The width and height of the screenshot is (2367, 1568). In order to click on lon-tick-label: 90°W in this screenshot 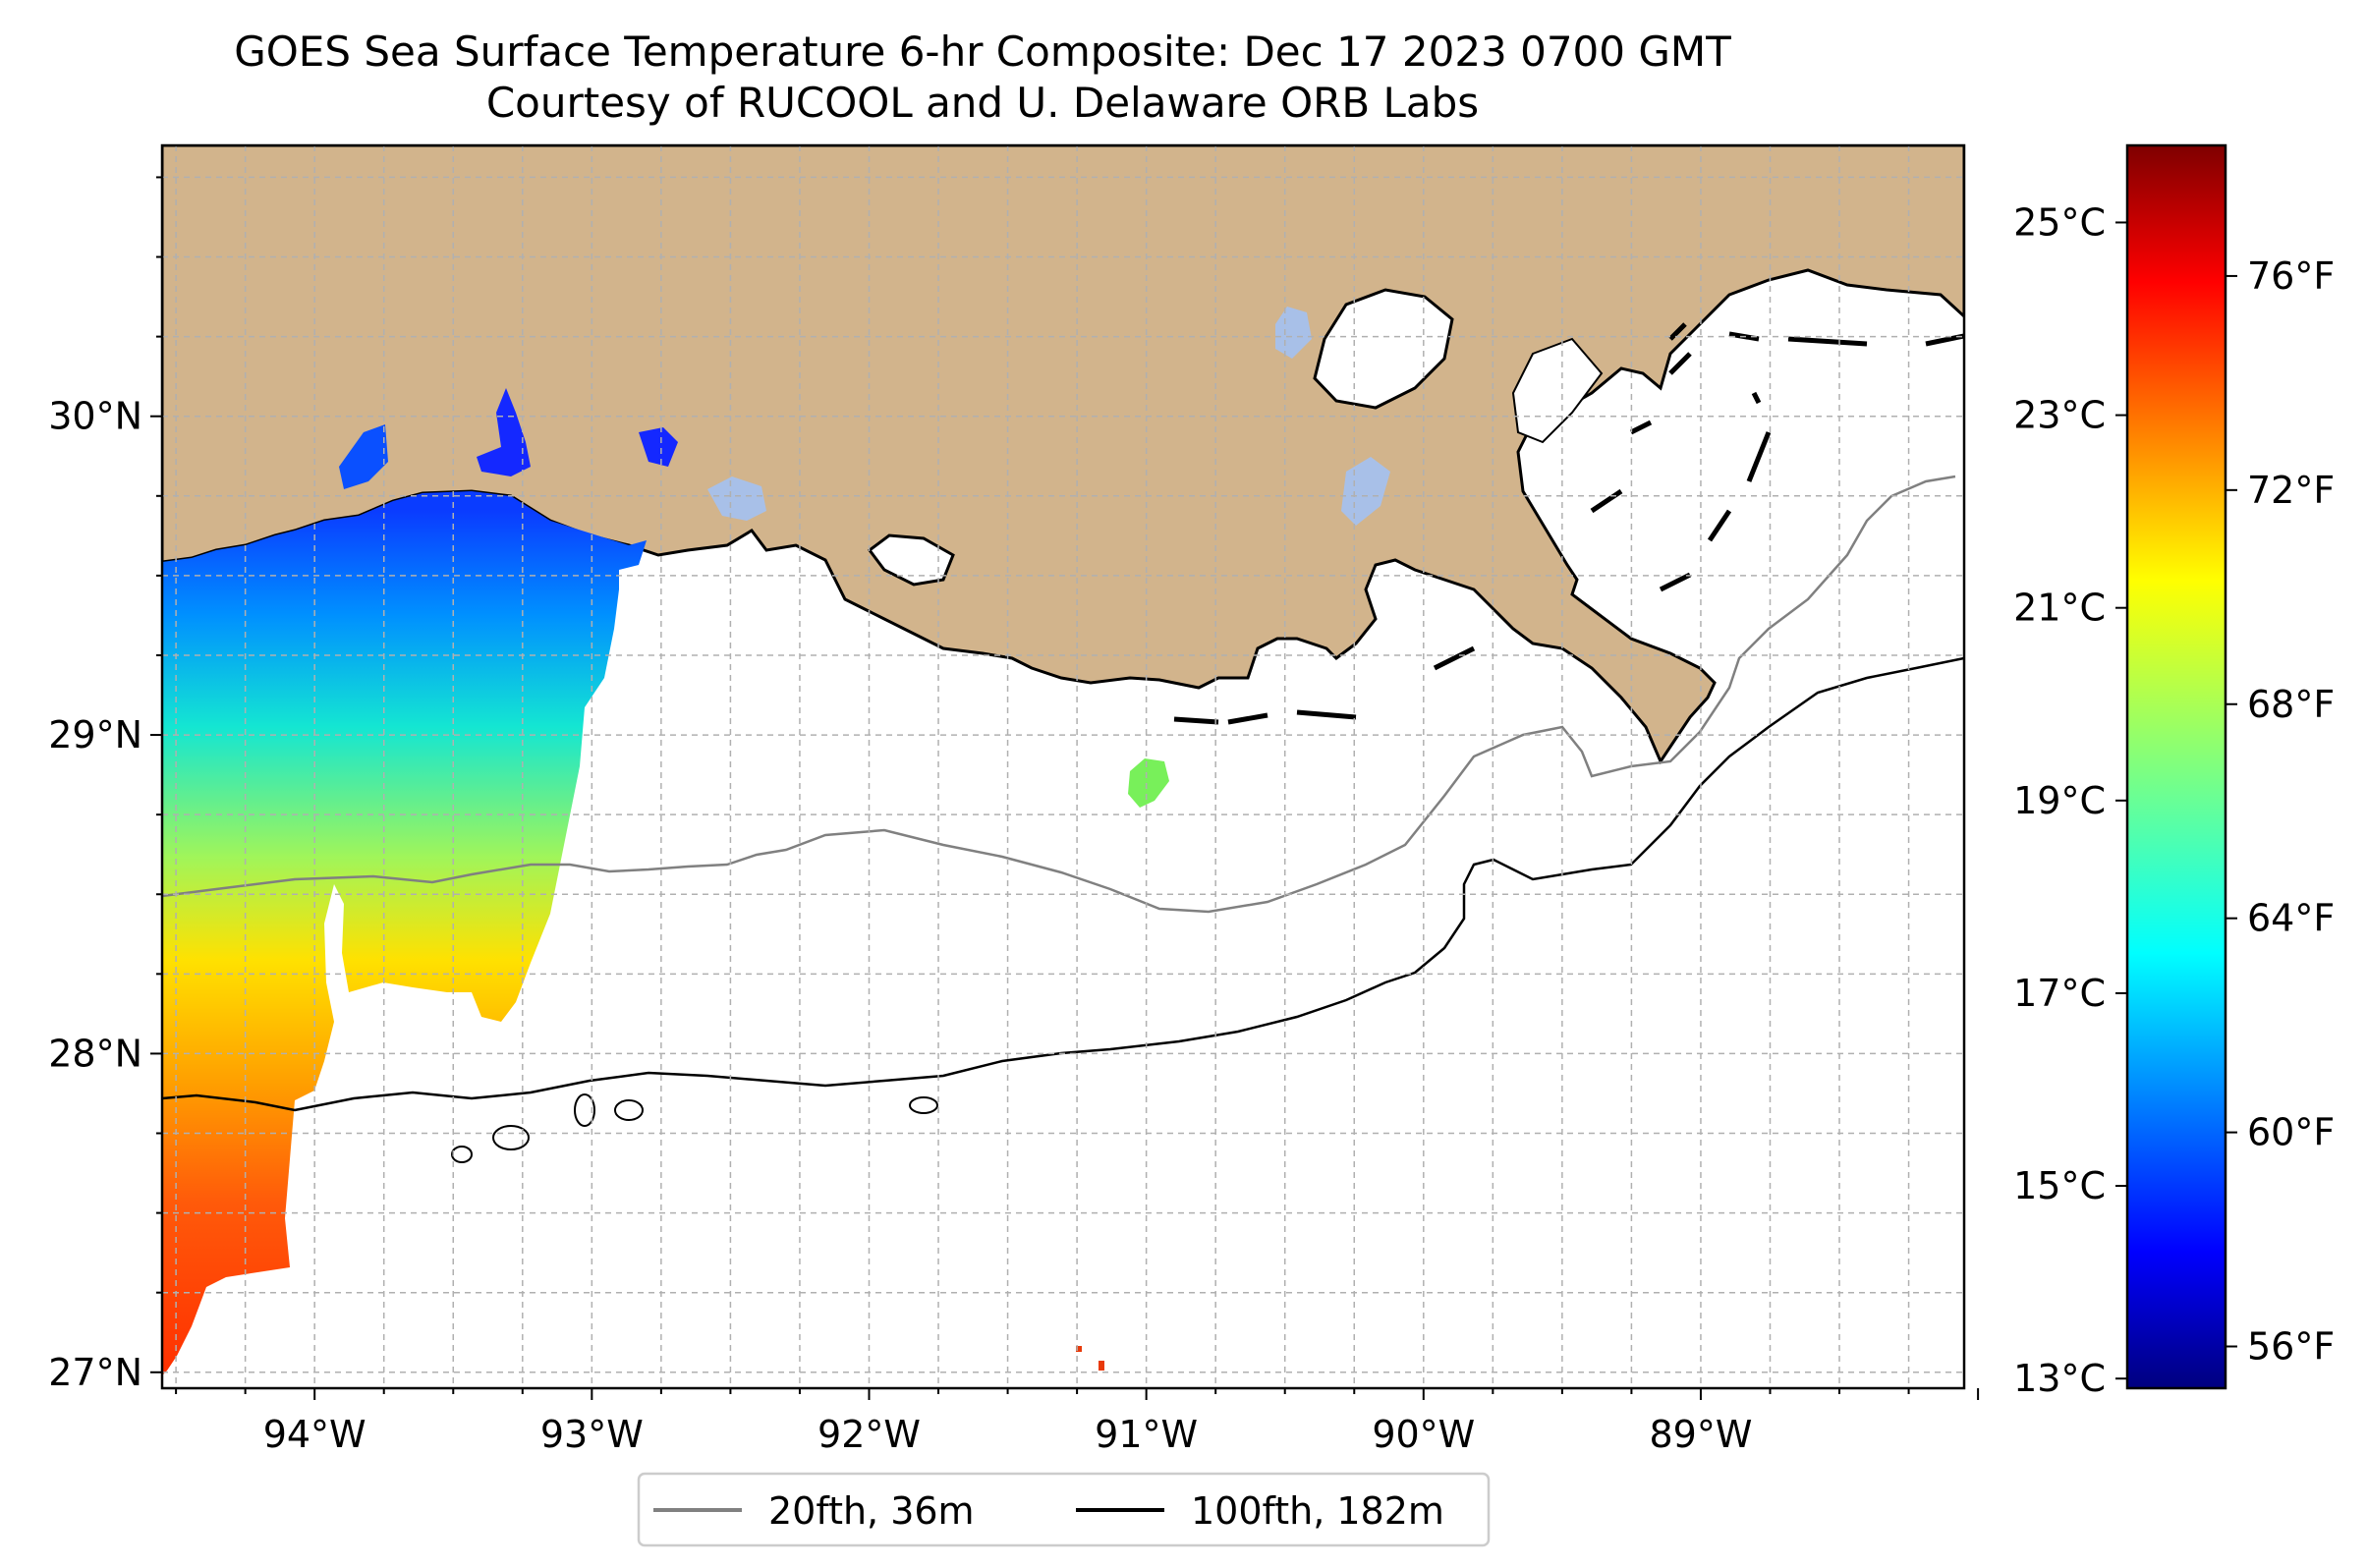, I will do `click(1423, 1434)`.